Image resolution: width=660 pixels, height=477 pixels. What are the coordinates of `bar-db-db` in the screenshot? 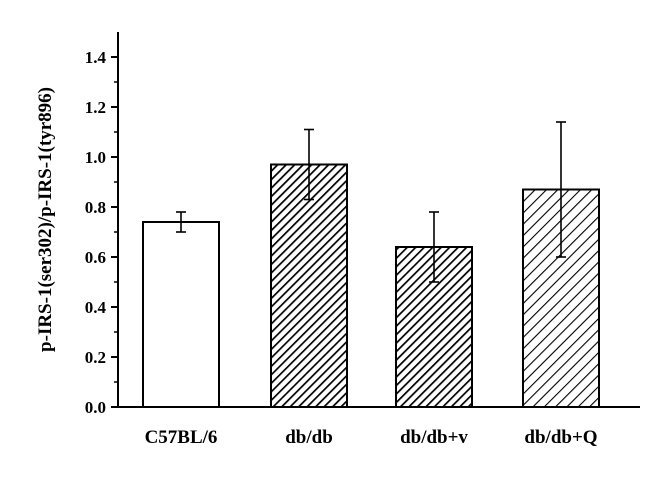 It's located at (309, 285).